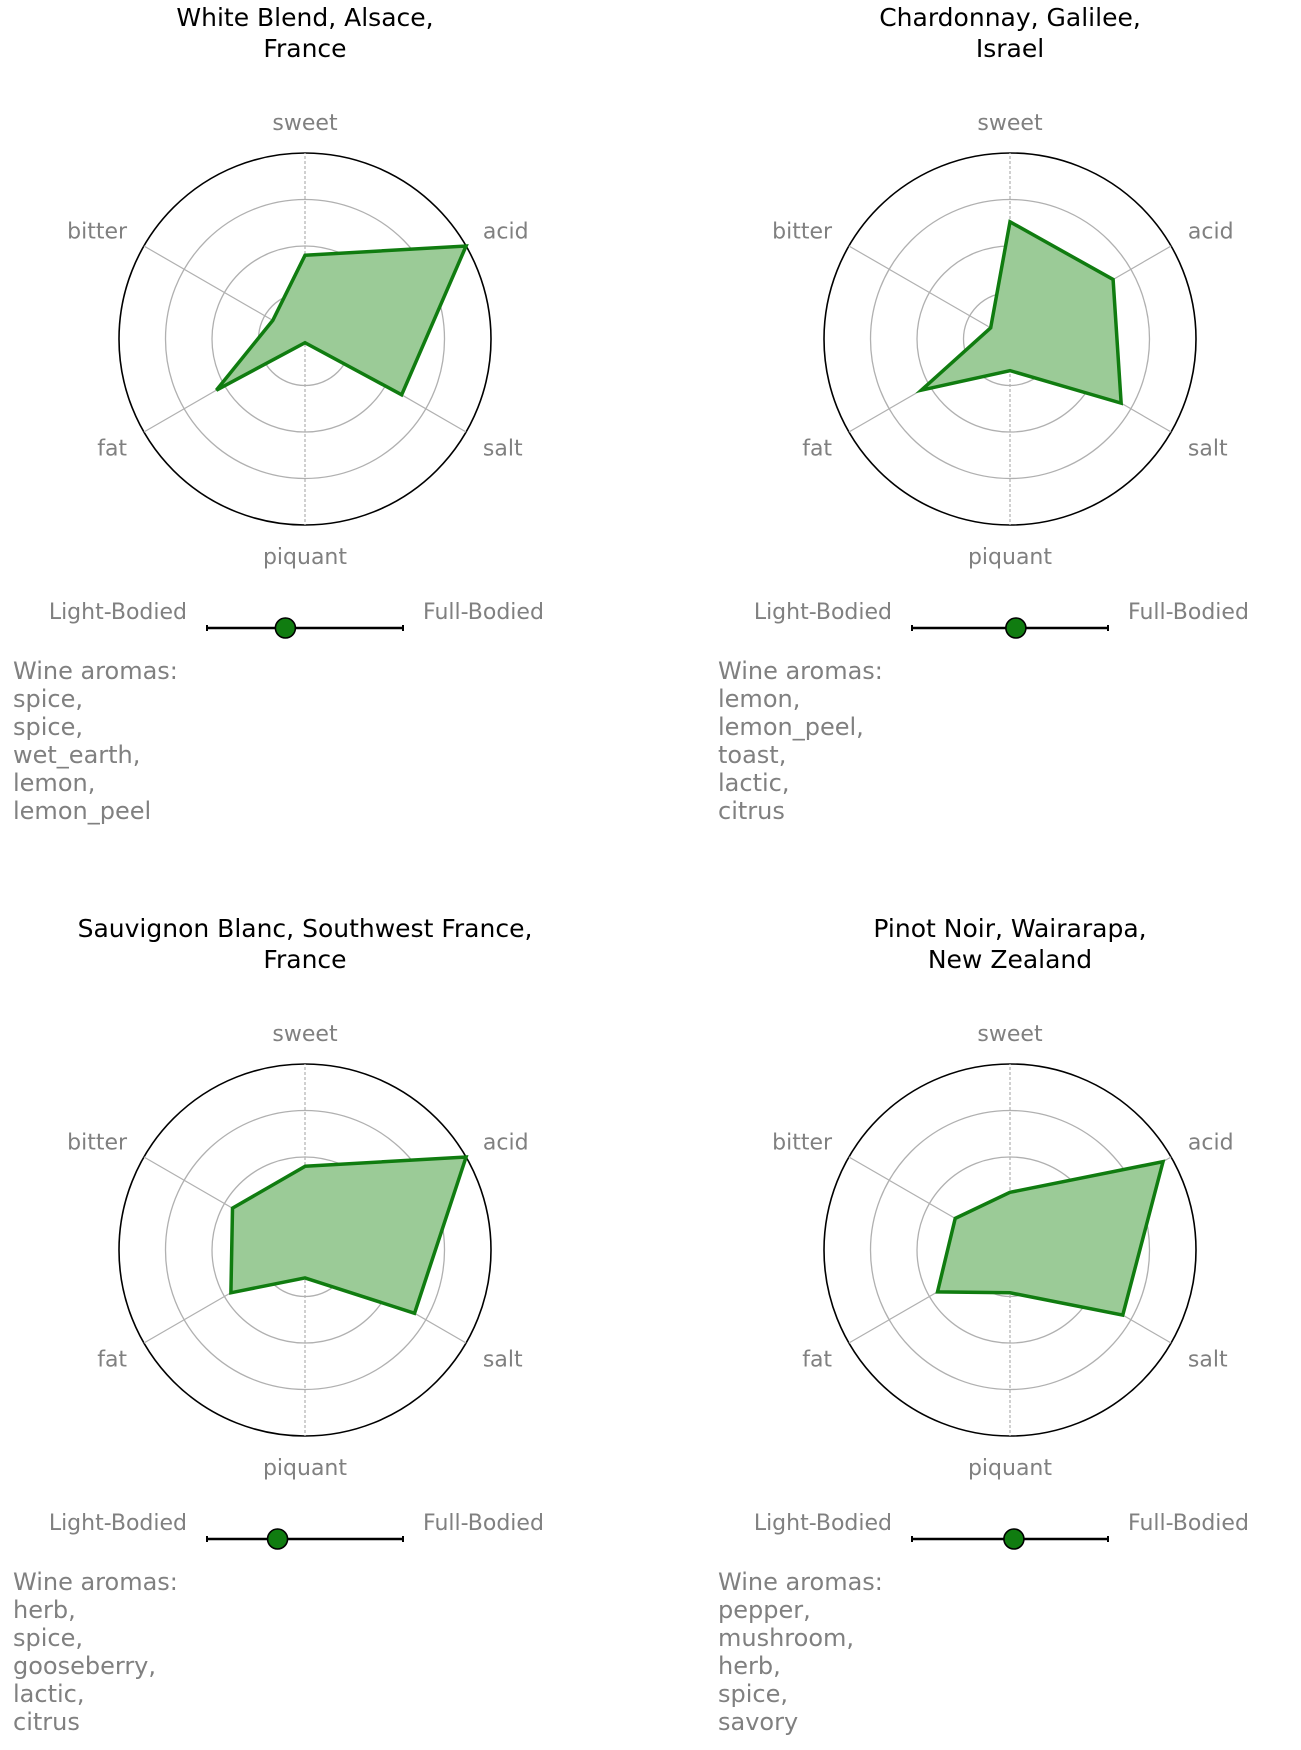 The width and height of the screenshot is (1301, 1750). Describe the element at coordinates (1009, 944) in the screenshot. I see `chart-title: Pinot Noir, Wairarapa,New Zealand` at that location.